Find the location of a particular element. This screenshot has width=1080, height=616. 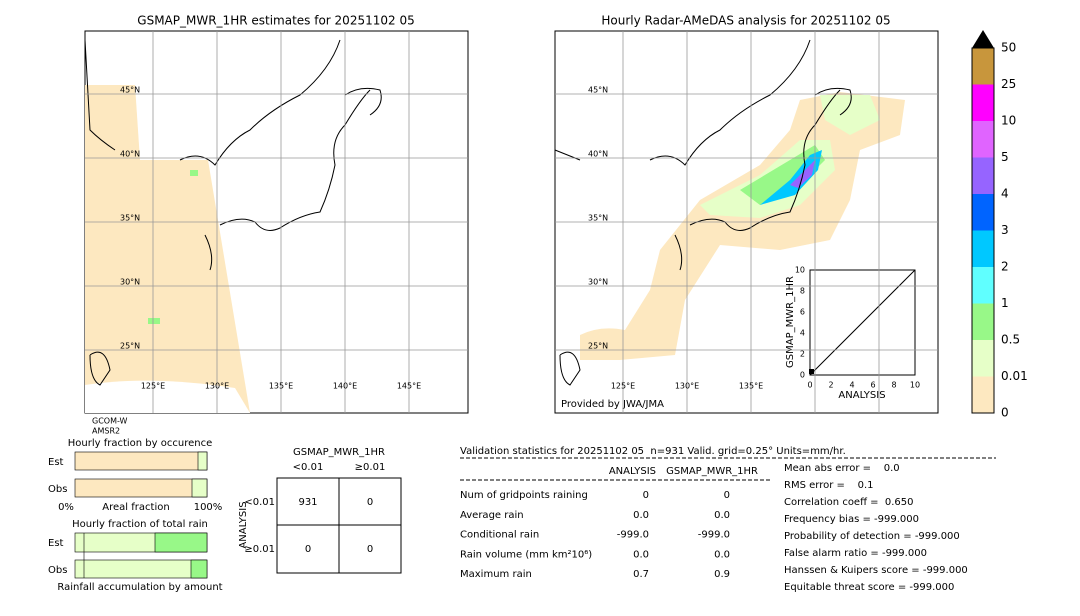

panel-title: Hourly fraction by occurence is located at coordinates (140, 443).